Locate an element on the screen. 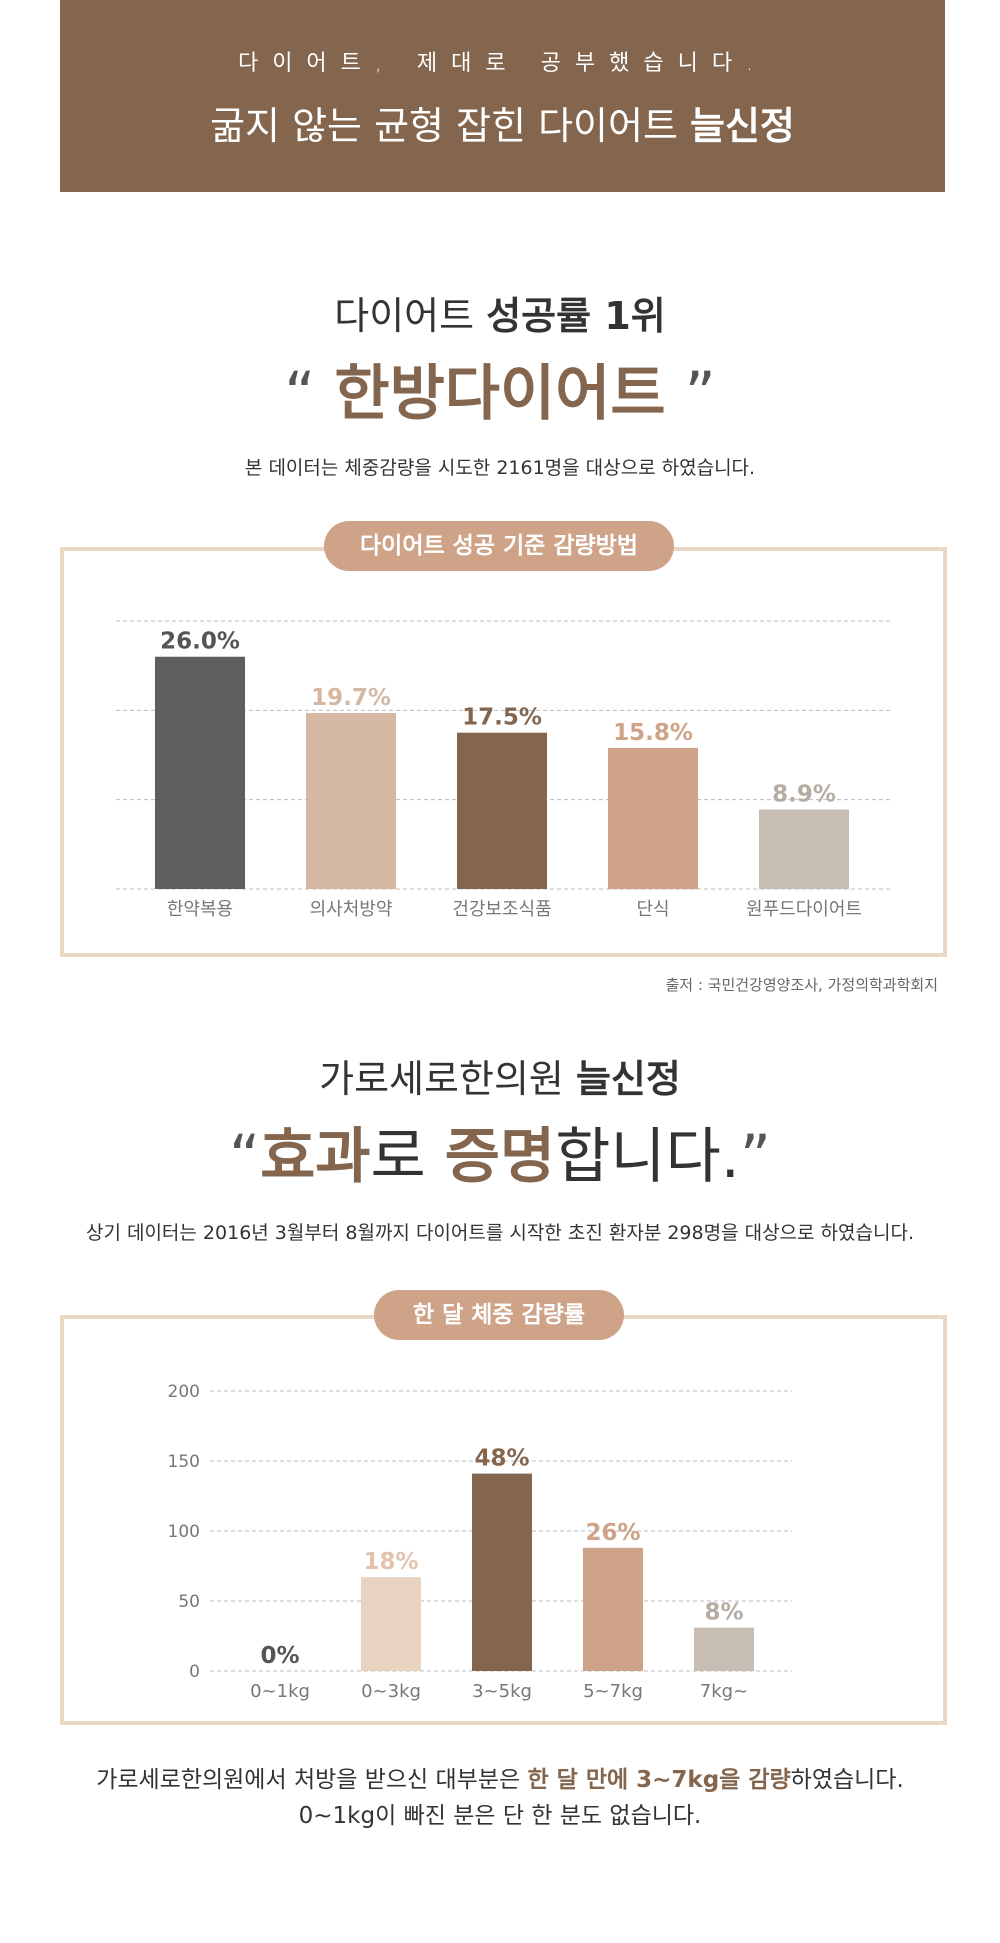 The width and height of the screenshot is (1000, 1943). x-tick-label: 3~5kg is located at coordinates (502, 1691).